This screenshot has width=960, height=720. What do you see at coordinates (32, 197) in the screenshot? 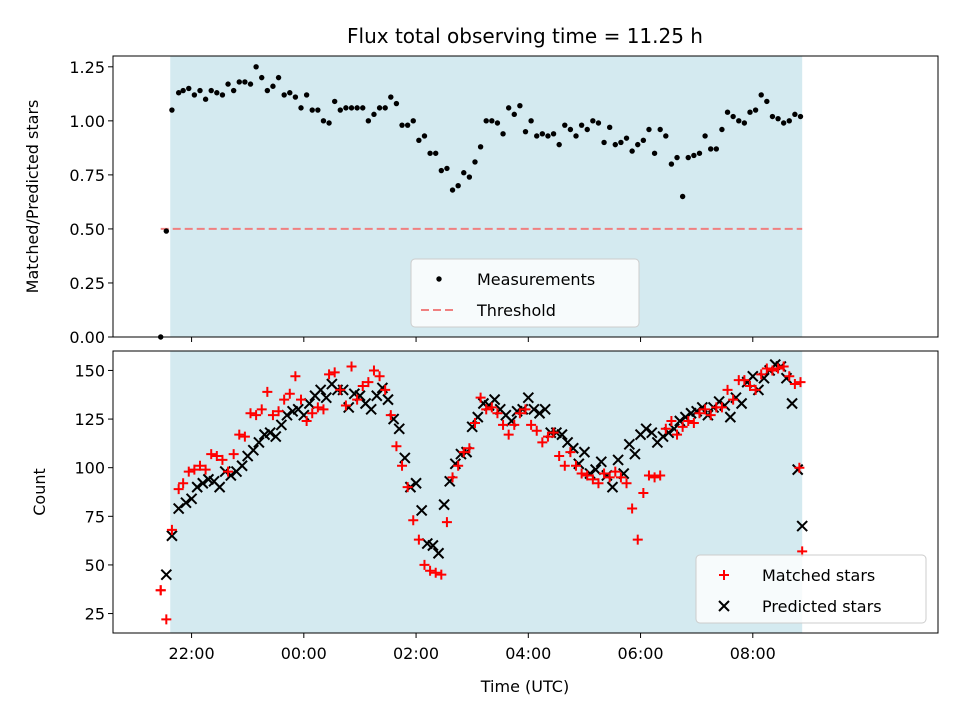
I see `ratio-y-axis-label: Matched/Predicted stars` at bounding box center [32, 197].